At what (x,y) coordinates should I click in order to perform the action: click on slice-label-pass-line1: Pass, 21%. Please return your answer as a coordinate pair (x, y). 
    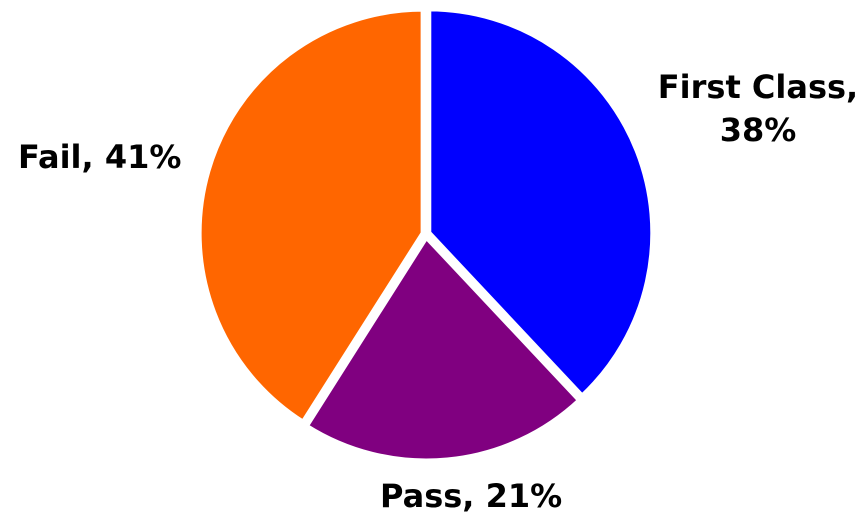
    Looking at the image, I should click on (471, 496).